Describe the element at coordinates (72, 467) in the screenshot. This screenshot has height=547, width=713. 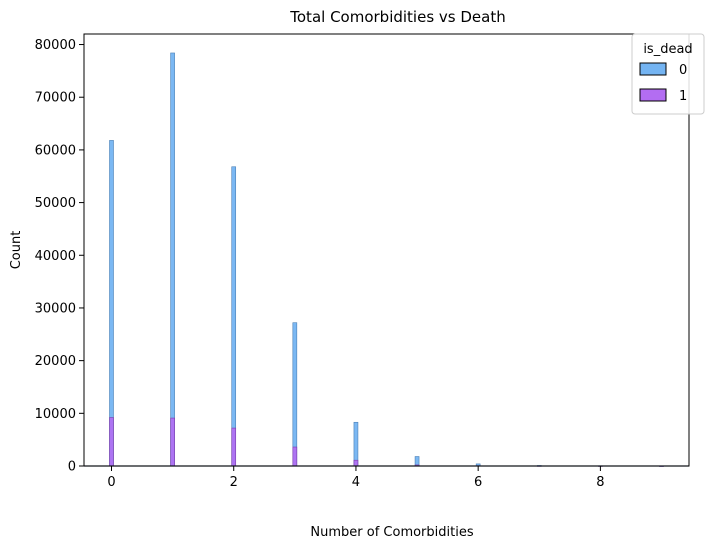
I see `y-tick-label: 0` at that location.